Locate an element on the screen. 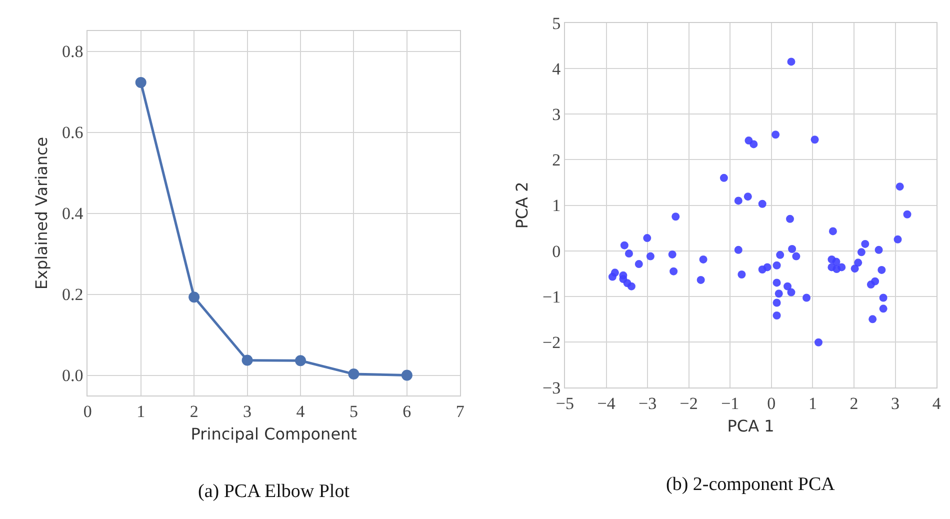 The image size is (950, 519). x-tick-label: −2 is located at coordinates (689, 403).